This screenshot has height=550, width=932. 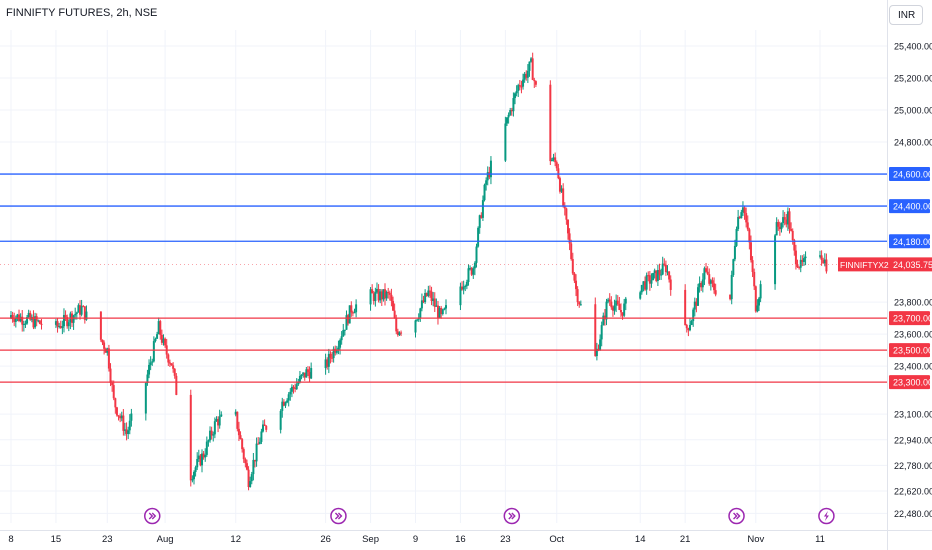 I want to click on x-tick-label: 14, so click(x=640, y=539).